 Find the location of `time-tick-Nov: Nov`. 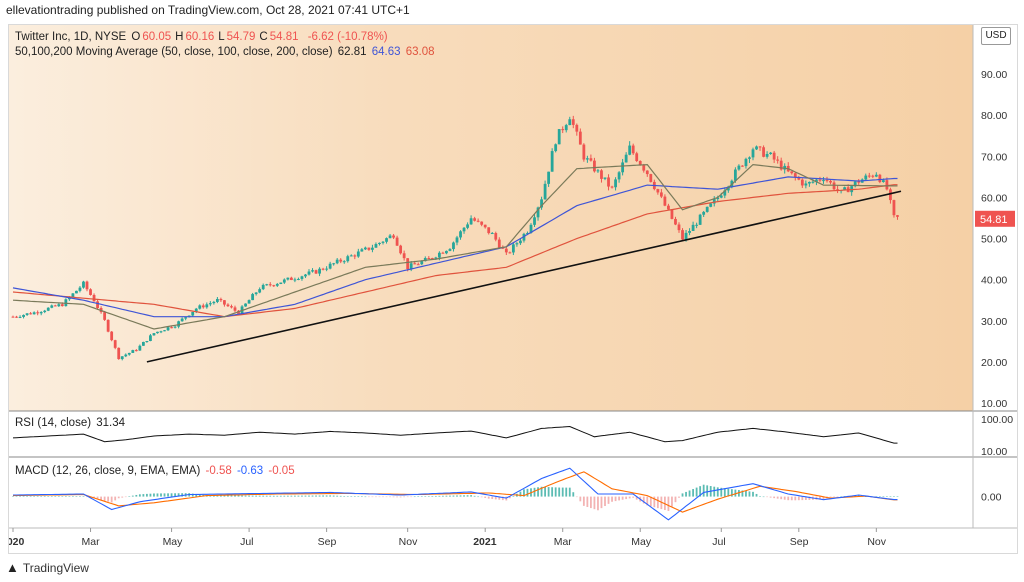

time-tick-Nov: Nov is located at coordinates (408, 542).